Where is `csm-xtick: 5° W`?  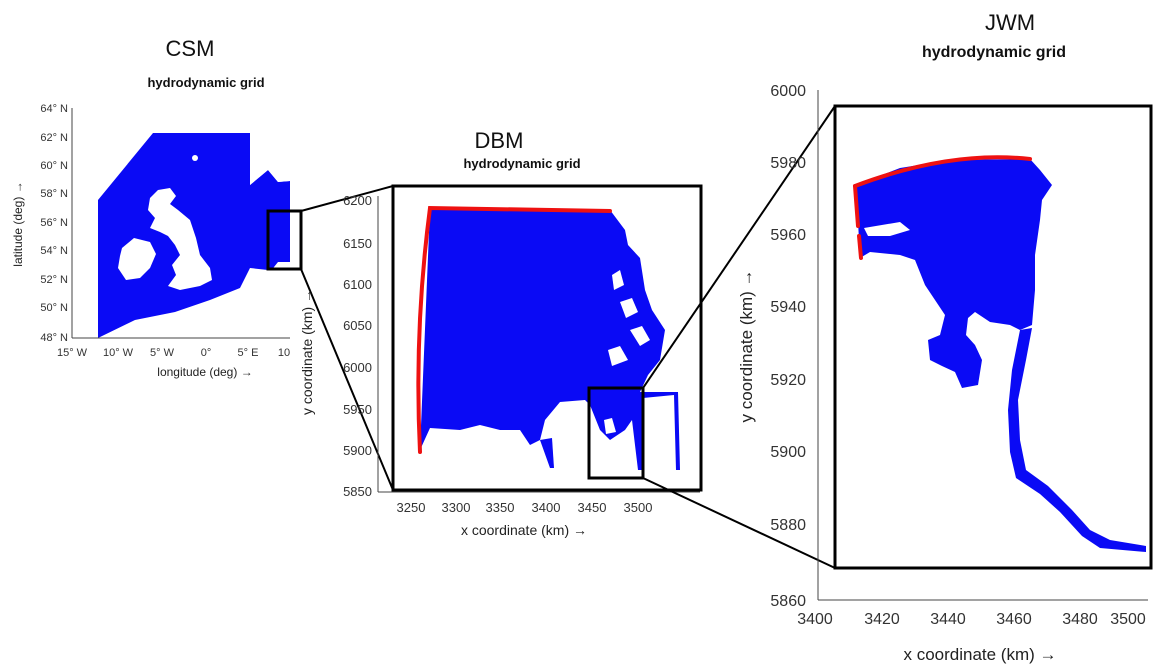
csm-xtick: 5° W is located at coordinates (162, 353).